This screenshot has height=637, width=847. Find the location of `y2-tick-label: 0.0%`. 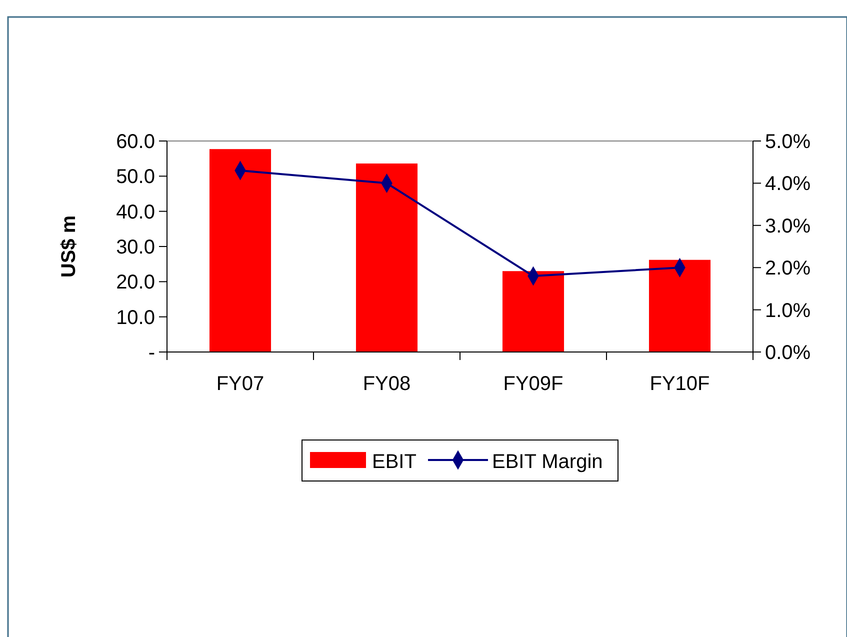

y2-tick-label: 0.0% is located at coordinates (788, 353).